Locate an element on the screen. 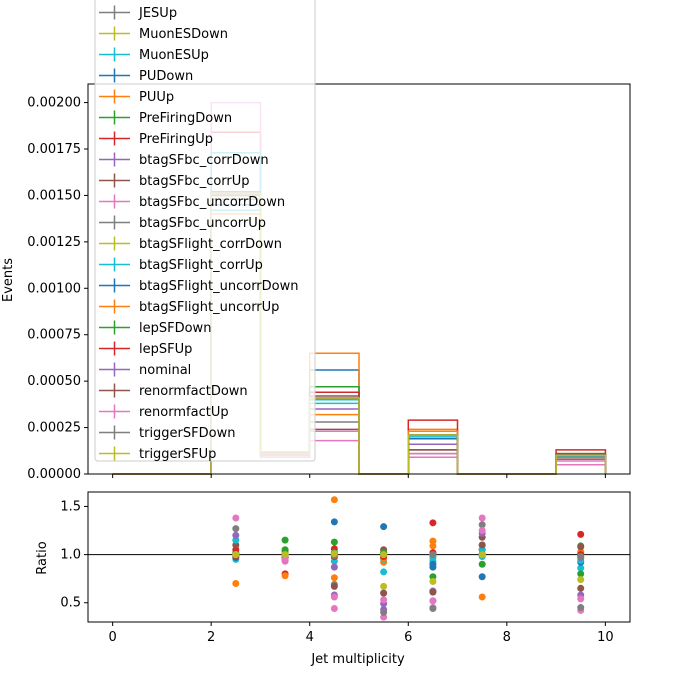  legend-label: PreFiringUp is located at coordinates (176, 139).